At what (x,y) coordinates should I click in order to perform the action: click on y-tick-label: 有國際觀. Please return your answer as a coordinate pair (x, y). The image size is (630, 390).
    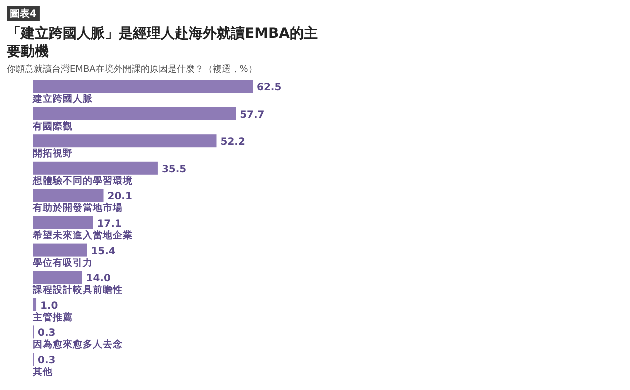
    Looking at the image, I should click on (52, 126).